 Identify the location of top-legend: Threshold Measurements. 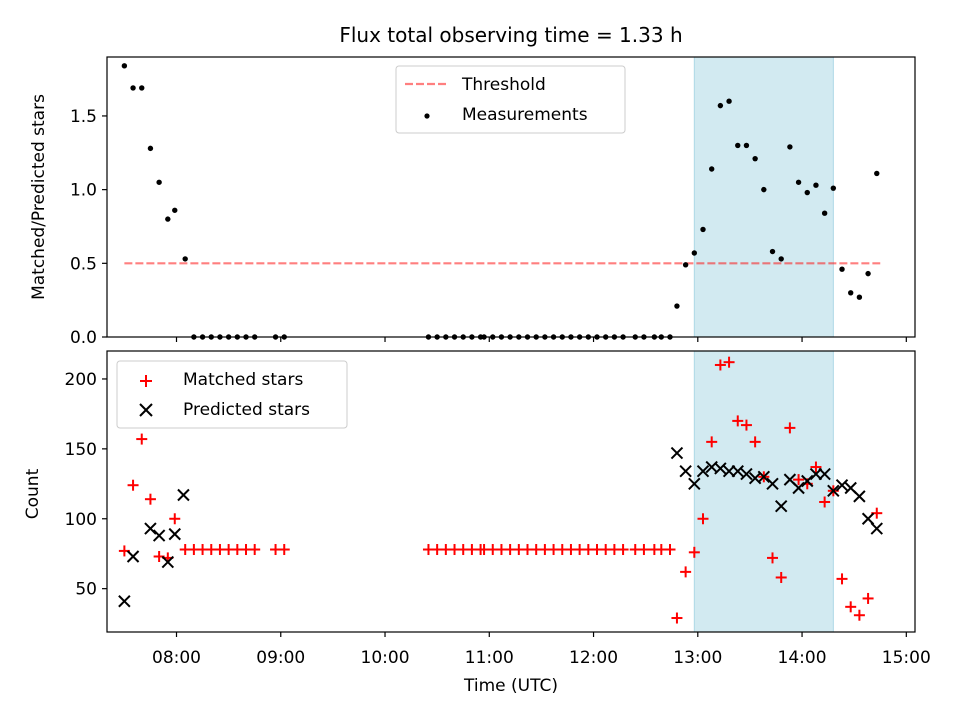
(510, 99).